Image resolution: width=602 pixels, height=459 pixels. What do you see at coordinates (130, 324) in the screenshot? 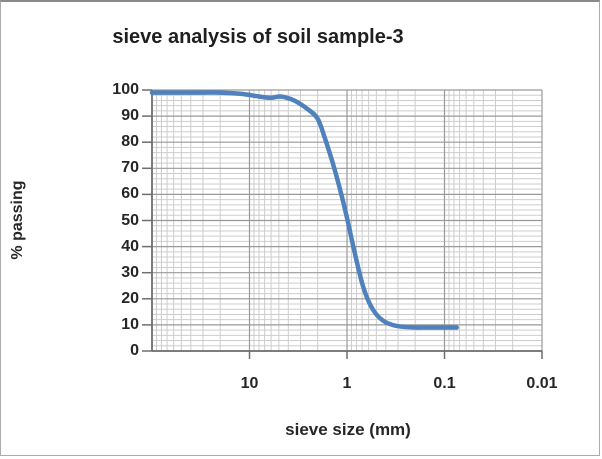
I see `y-tick-label: 10` at bounding box center [130, 324].